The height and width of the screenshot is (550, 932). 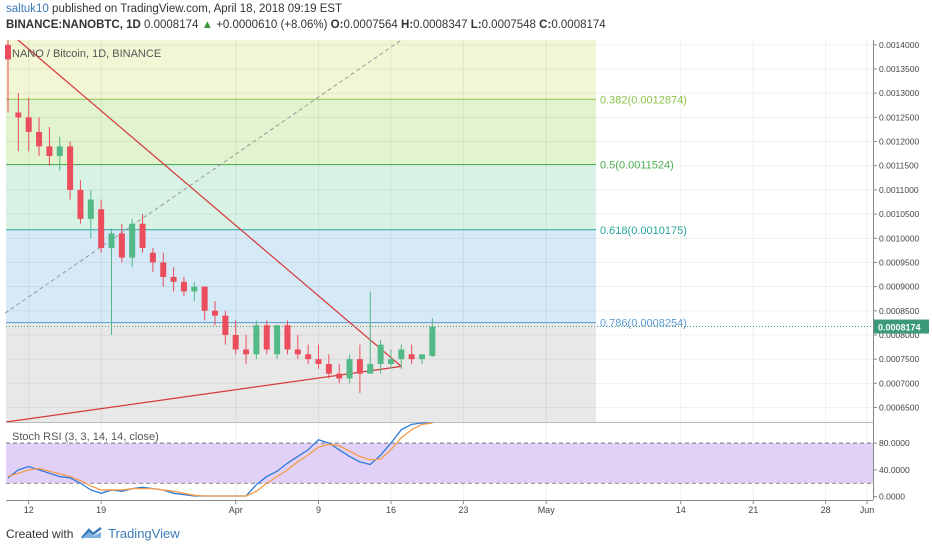 What do you see at coordinates (370, 25) in the screenshot?
I see `open-value: 0.0007564` at bounding box center [370, 25].